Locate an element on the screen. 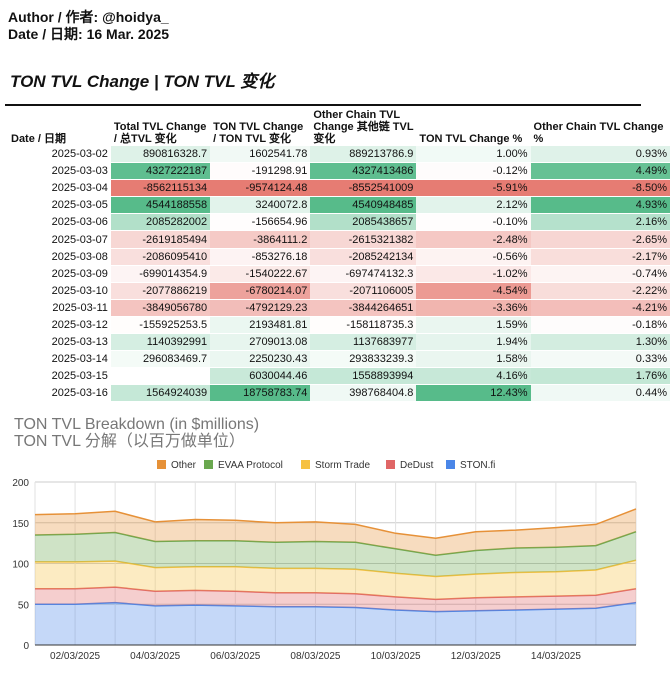 The image size is (670, 680). date-line: Date / 日期: 16 Mar. 2025 is located at coordinates (89, 34).